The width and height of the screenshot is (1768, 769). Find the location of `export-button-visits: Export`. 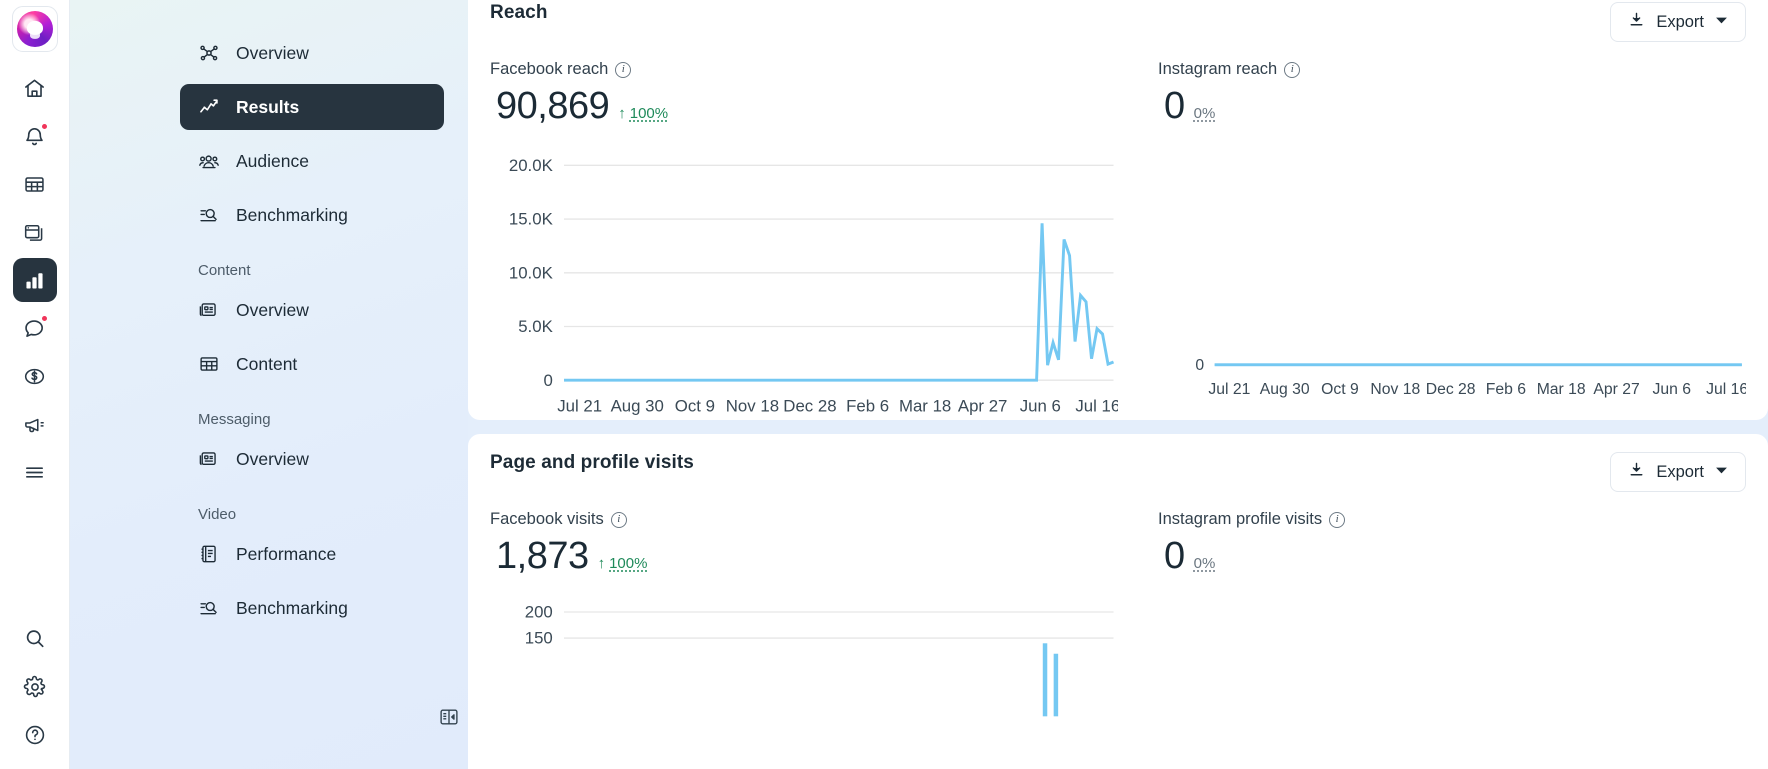

export-button-visits: Export is located at coordinates (1678, 472).